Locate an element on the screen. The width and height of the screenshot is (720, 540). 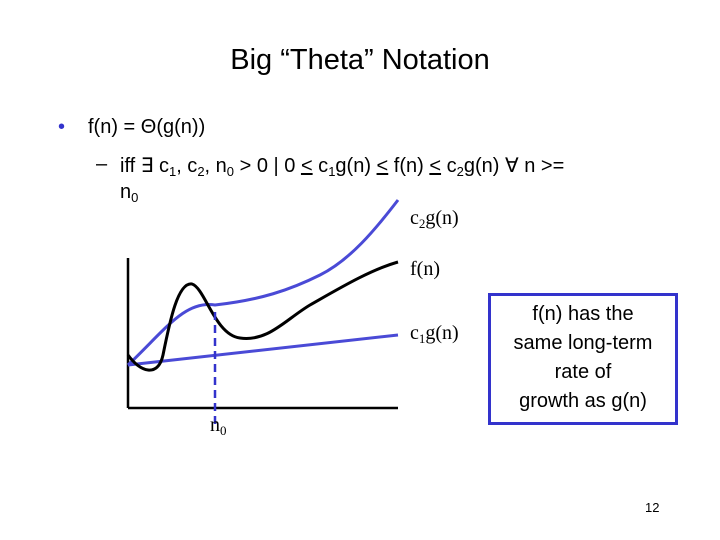
lower-curve is located at coordinates (263, 350).